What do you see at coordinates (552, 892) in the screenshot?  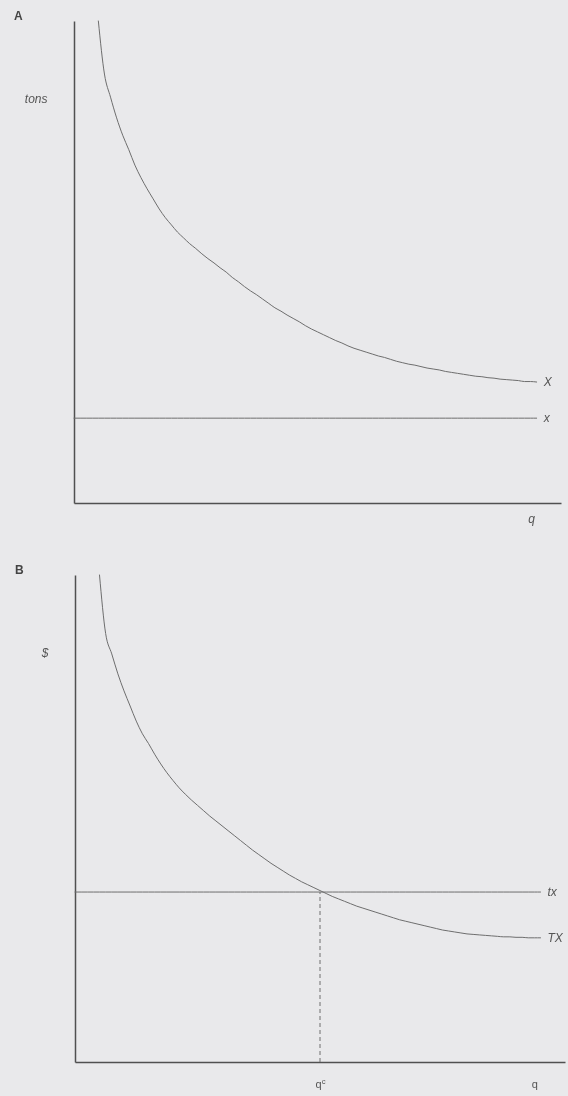 I see `series-label: tx` at bounding box center [552, 892].